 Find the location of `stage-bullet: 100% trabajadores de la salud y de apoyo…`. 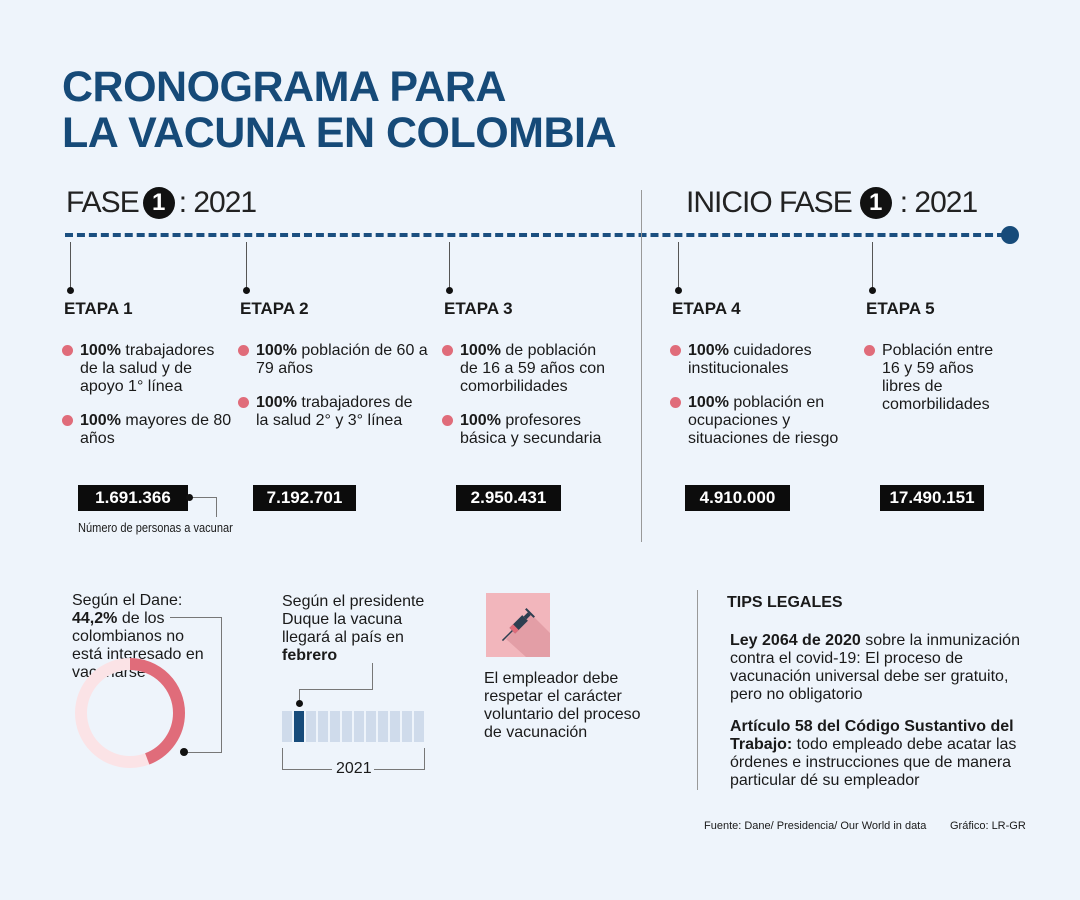

stage-bullet: 100% trabajadores de la salud y de apoyo… is located at coordinates (147, 369).